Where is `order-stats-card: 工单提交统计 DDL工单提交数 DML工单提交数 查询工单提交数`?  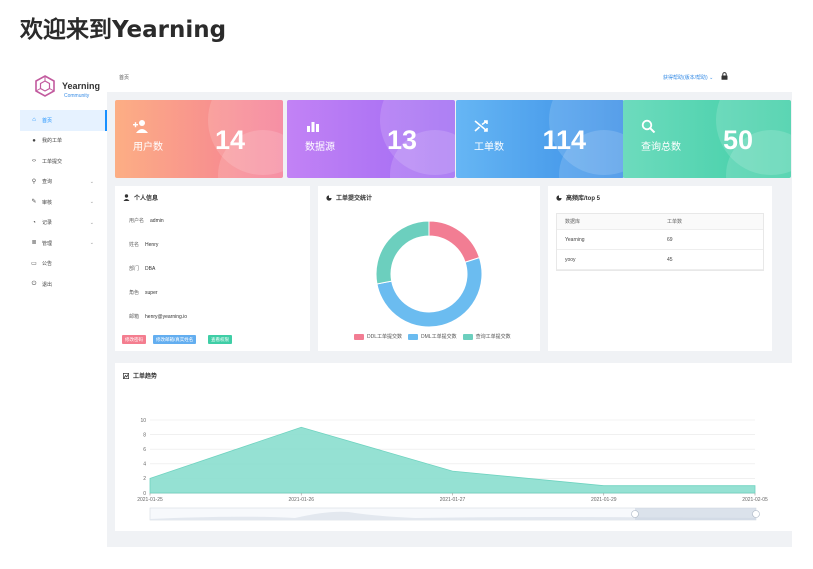 order-stats-card: 工单提交统计 DDL工单提交数 DML工单提交数 查询工单提交数 is located at coordinates (429, 268).